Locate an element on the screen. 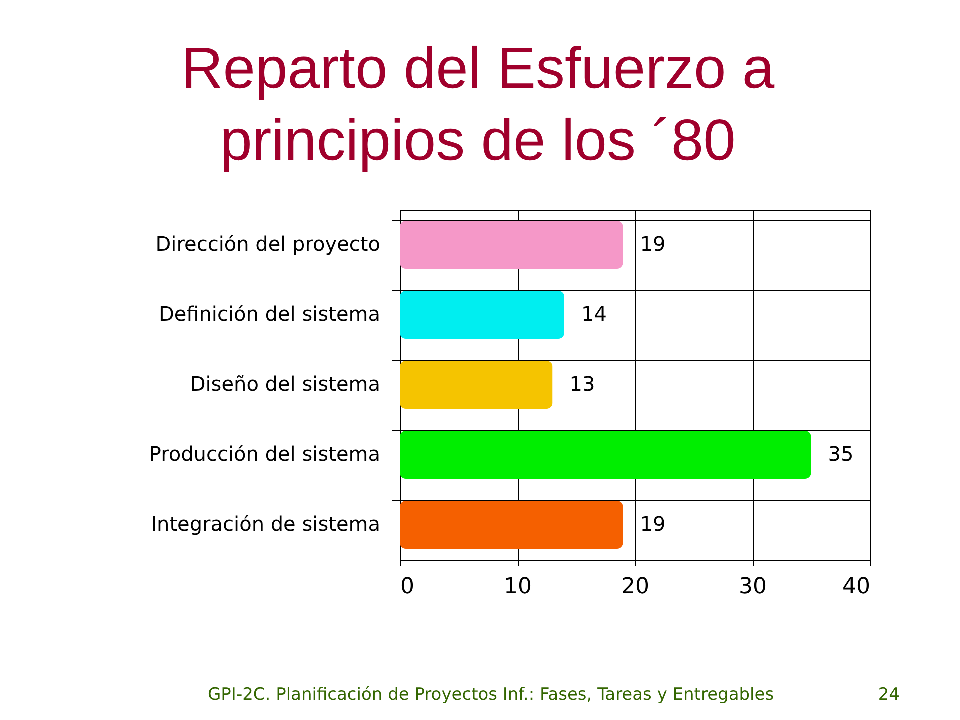 Image resolution: width=960 pixels, height=720 pixels. y-tick-label: Definición del sistema is located at coordinates (269, 314).